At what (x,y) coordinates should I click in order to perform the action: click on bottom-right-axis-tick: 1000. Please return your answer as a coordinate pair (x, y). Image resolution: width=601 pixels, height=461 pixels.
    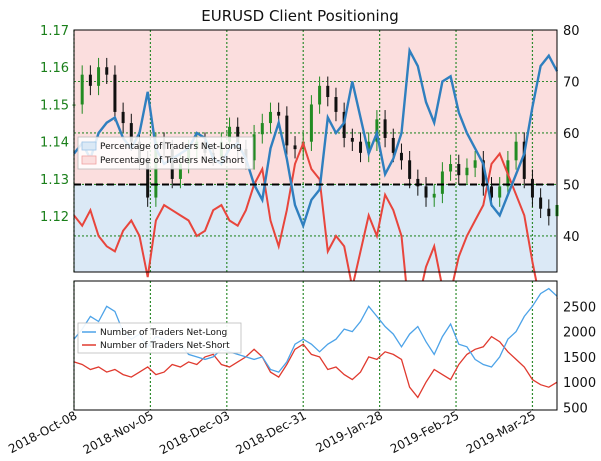
    Looking at the image, I should click on (579, 383).